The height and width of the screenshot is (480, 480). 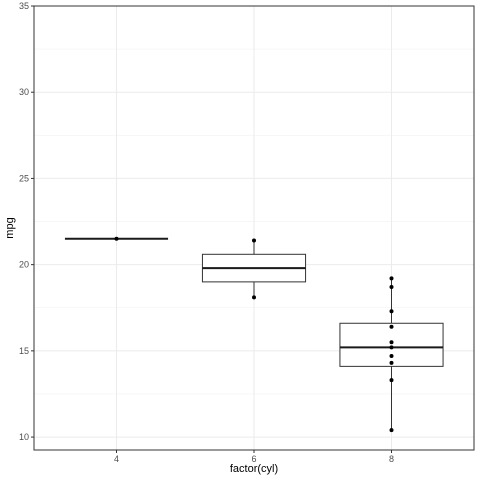 What do you see at coordinates (116, 459) in the screenshot?
I see `x-tick-label: 4` at bounding box center [116, 459].